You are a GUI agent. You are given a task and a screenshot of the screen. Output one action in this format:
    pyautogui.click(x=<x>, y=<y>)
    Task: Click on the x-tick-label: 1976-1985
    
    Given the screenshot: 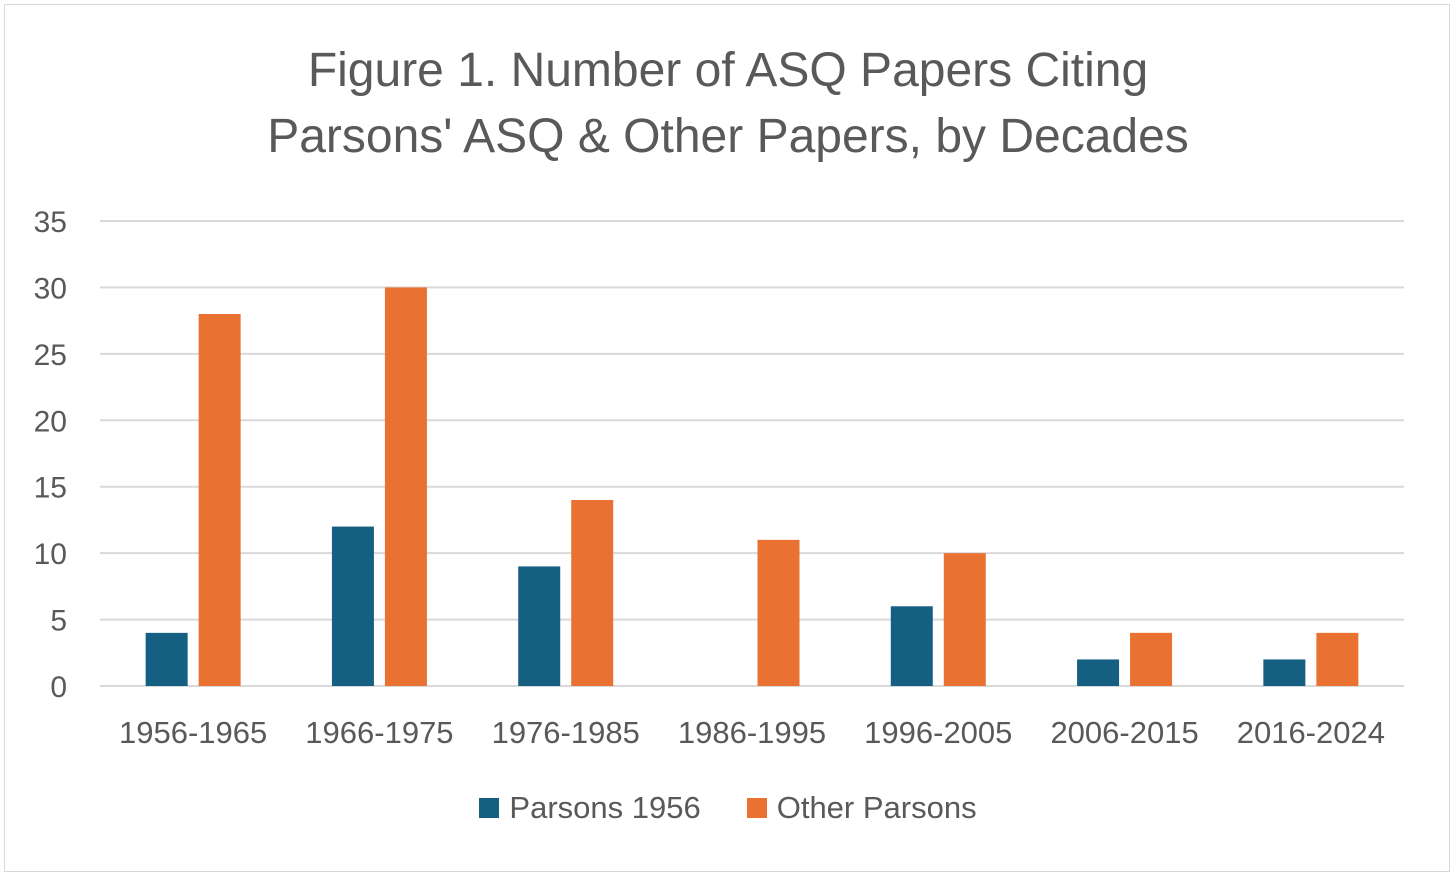 What is the action you would take?
    pyautogui.click(x=566, y=732)
    